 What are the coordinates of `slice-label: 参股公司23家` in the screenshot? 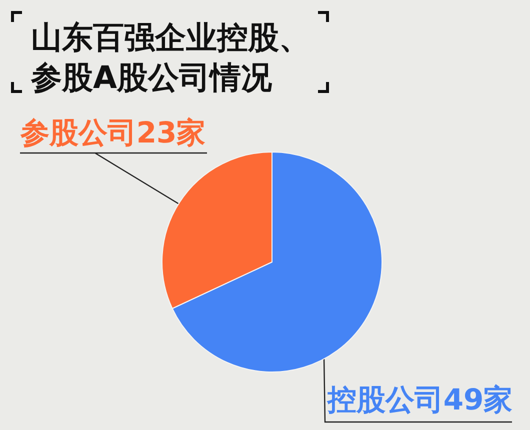 It's located at (112, 133).